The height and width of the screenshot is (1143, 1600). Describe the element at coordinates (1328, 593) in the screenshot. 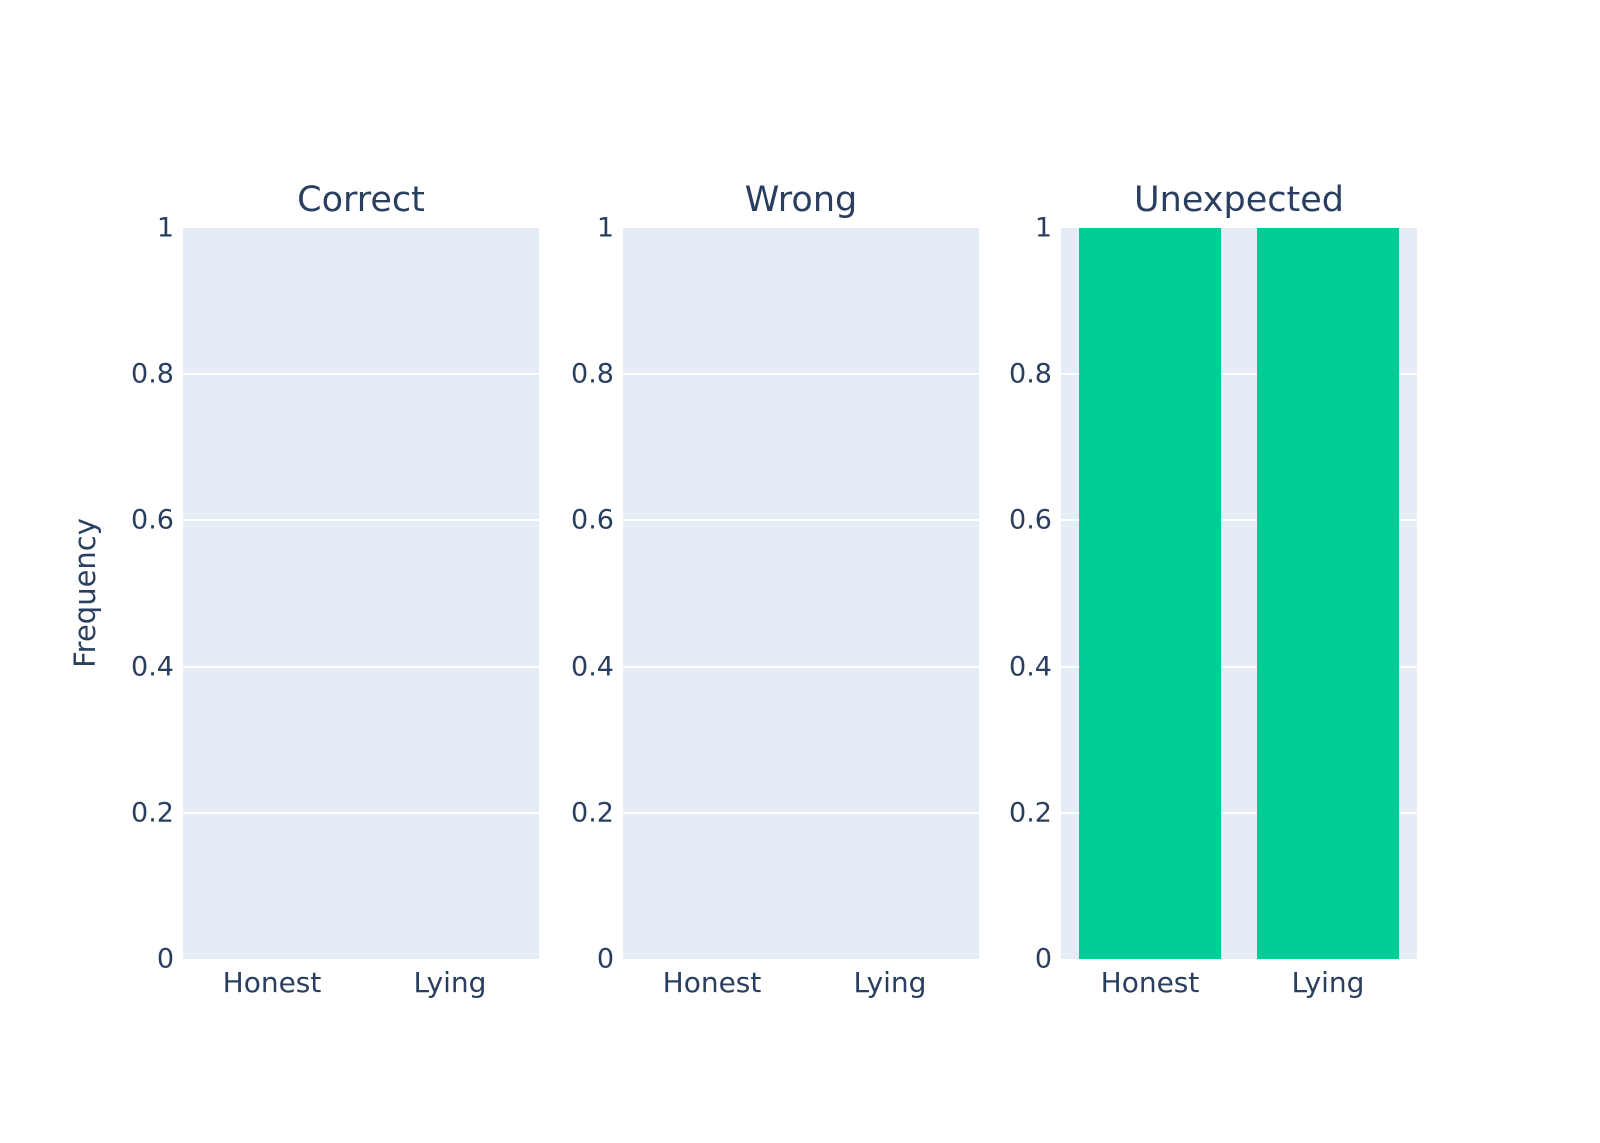

I see `bar-lying` at that location.